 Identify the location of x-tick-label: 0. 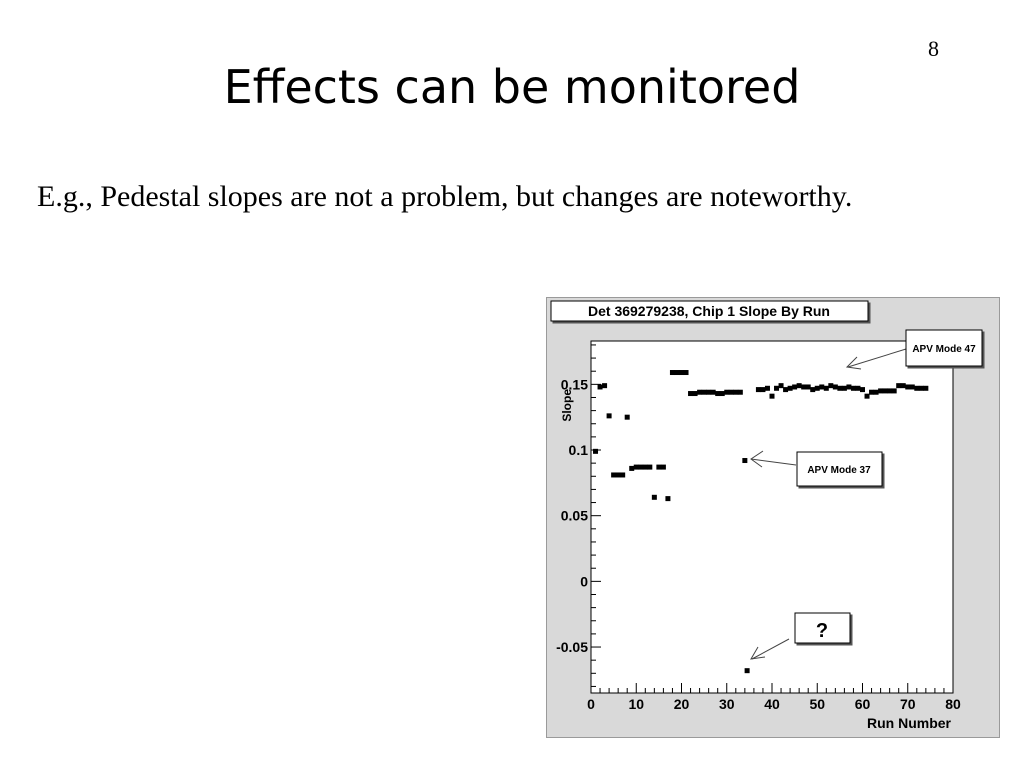
(591, 704).